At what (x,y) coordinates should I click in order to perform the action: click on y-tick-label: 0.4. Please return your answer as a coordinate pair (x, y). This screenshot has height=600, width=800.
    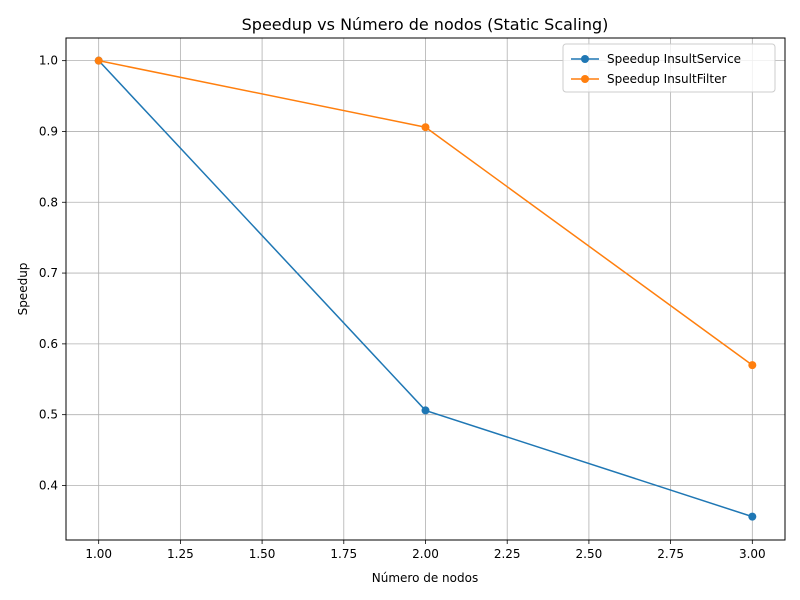
    Looking at the image, I should click on (48, 485).